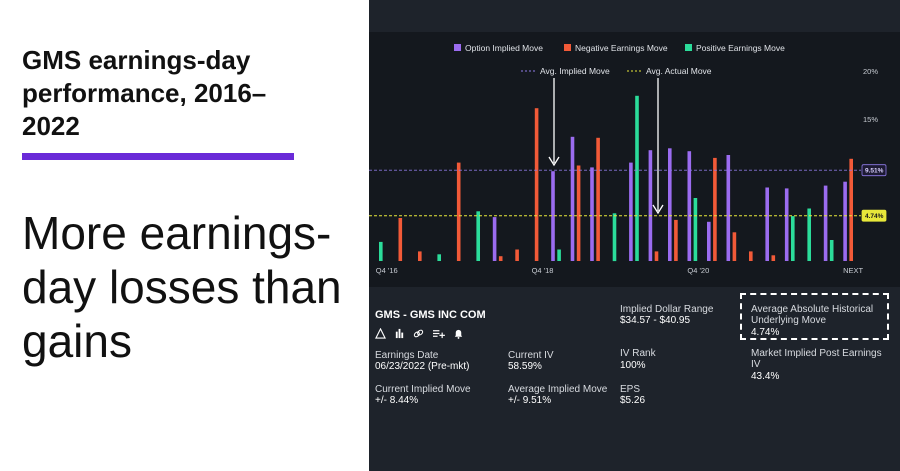  Describe the element at coordinates (543, 270) in the screenshot. I see `x-tick-label: Q4 '18` at that location.